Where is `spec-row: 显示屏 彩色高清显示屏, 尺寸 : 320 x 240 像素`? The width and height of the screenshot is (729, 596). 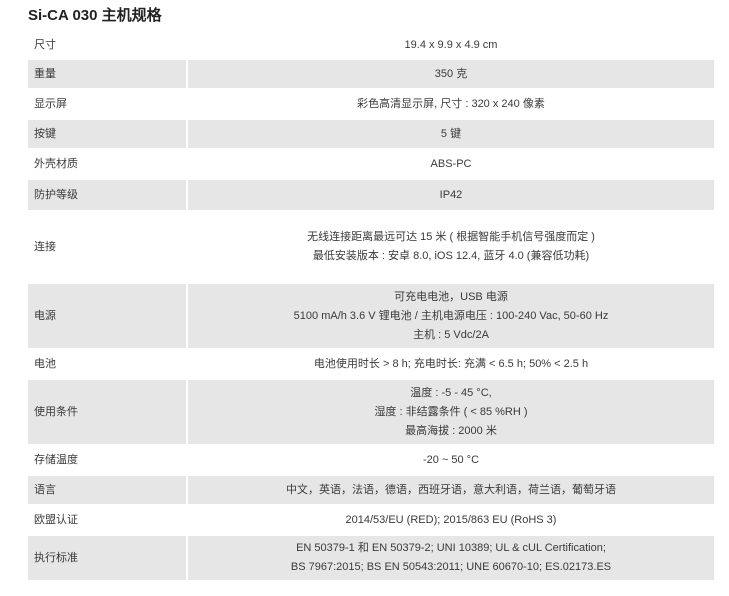
spec-row: 显示屏 彩色高清显示屏, 尺寸 : 320 x 240 像素 is located at coordinates (371, 104).